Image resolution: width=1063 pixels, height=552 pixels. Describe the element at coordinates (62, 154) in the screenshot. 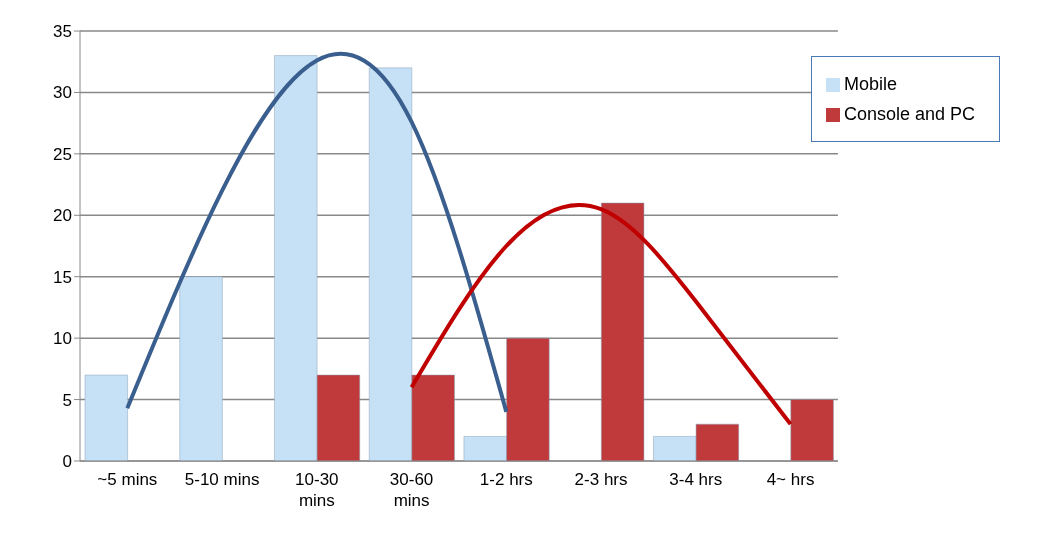

I see `y-tick-label: 25` at that location.